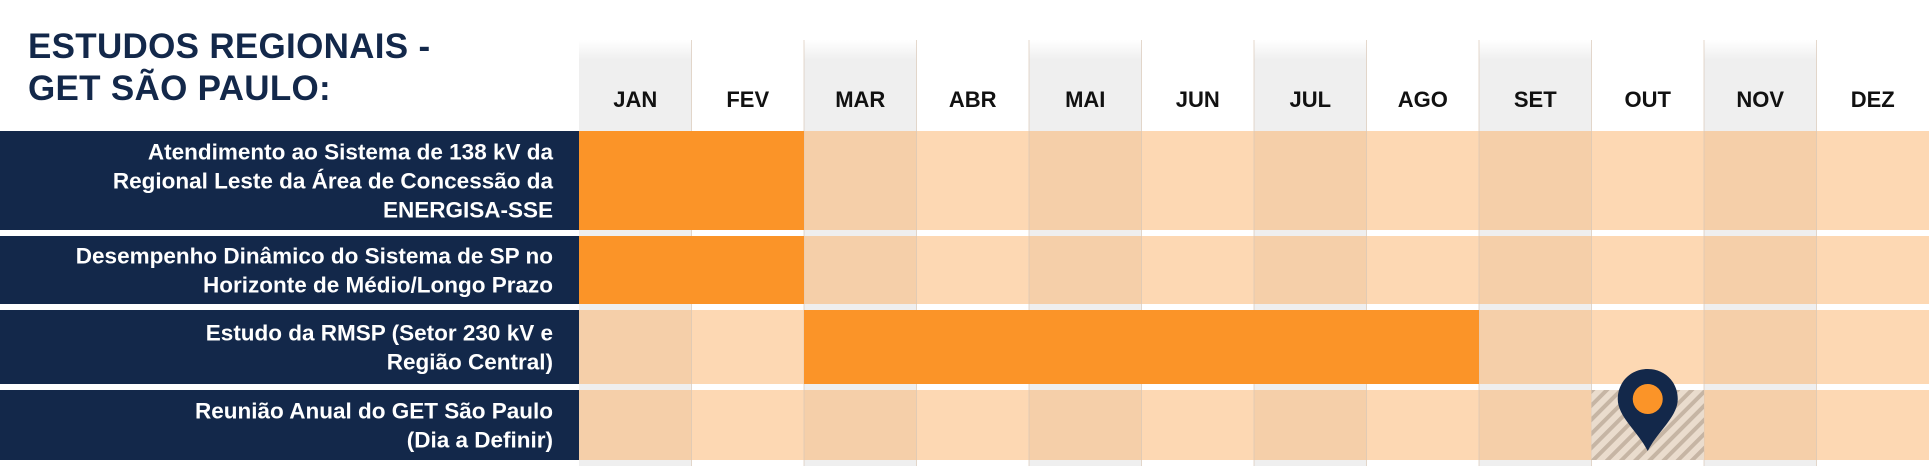 The height and width of the screenshot is (466, 1930). I want to click on month-label: NOV, so click(1760, 99).